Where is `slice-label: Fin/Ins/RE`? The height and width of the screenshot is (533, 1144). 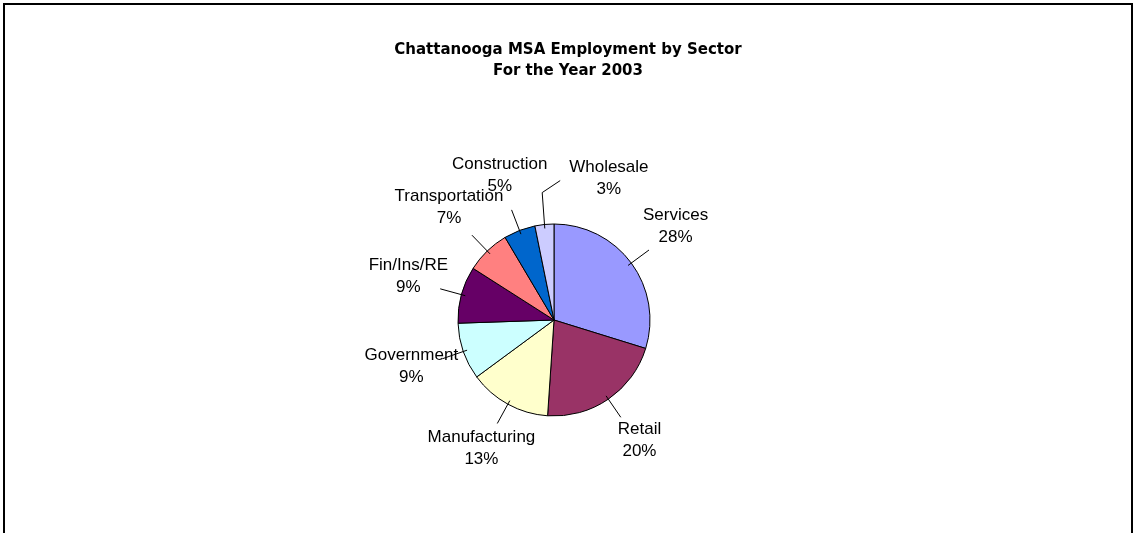 slice-label: Fin/Ins/RE is located at coordinates (408, 265).